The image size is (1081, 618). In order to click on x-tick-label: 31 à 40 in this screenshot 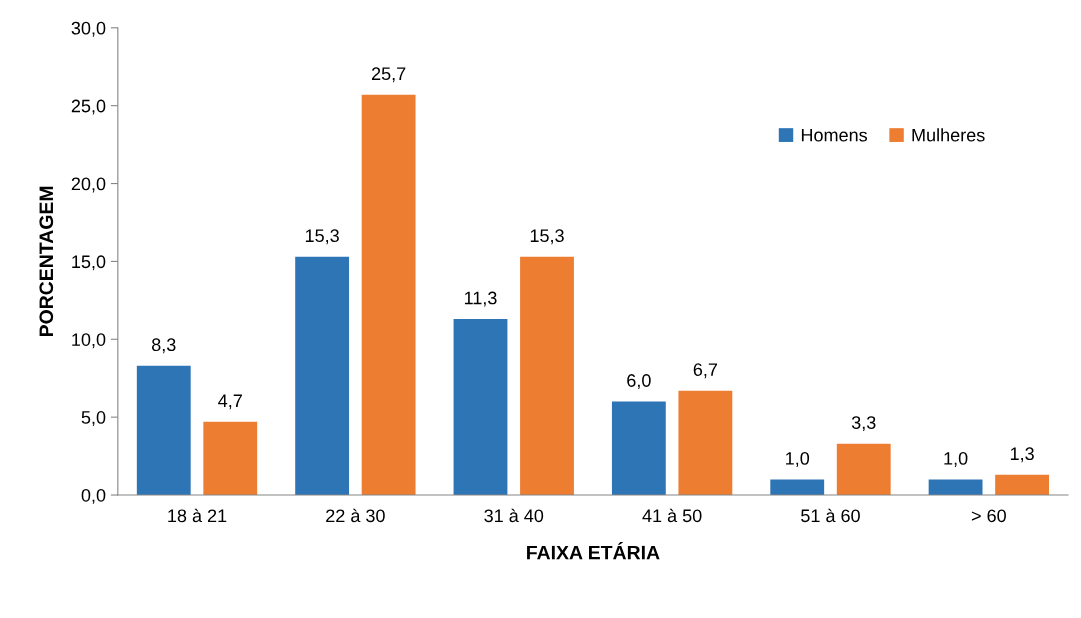, I will do `click(514, 515)`.